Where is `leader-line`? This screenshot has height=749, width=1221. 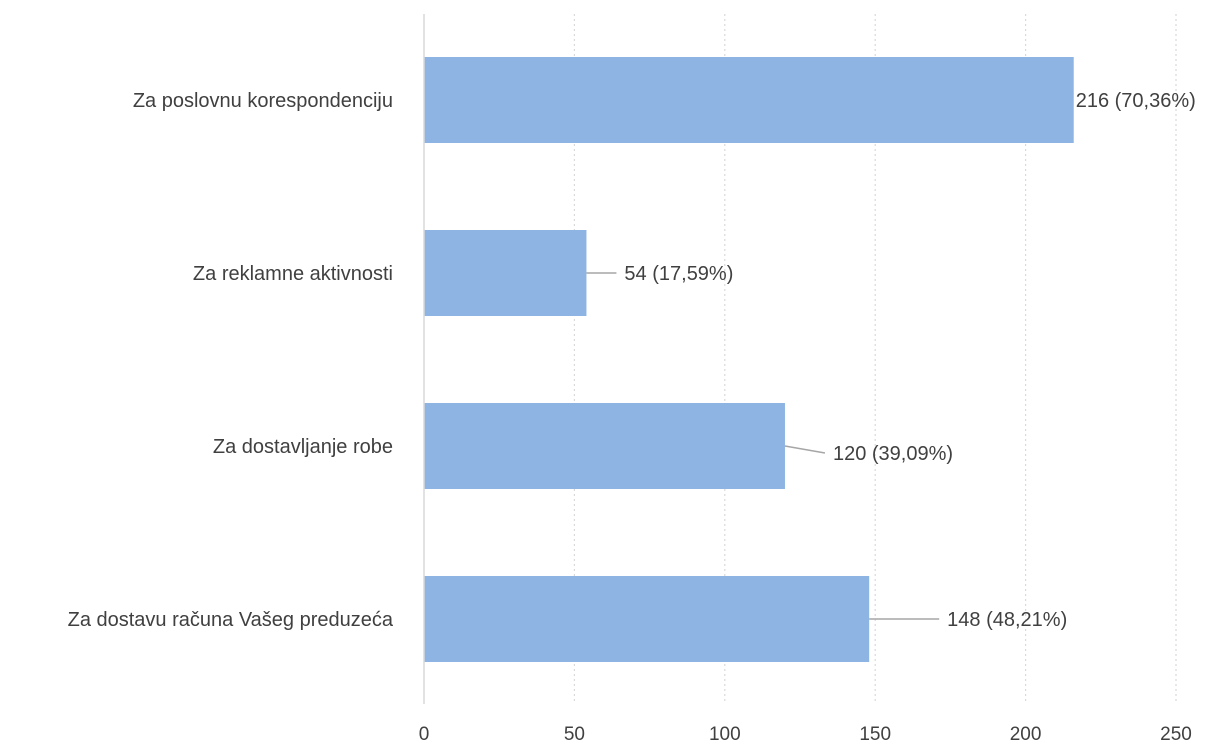 leader-line is located at coordinates (805, 449).